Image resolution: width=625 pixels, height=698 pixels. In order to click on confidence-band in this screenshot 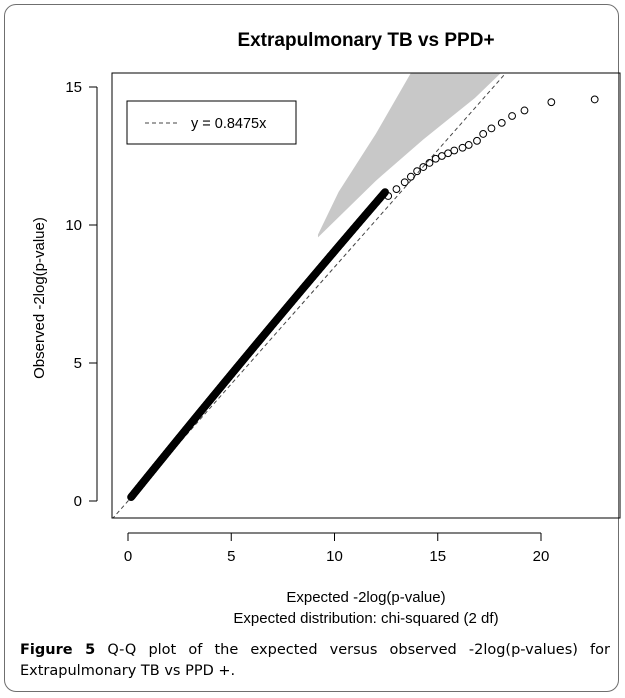, I will do `click(409, 155)`.